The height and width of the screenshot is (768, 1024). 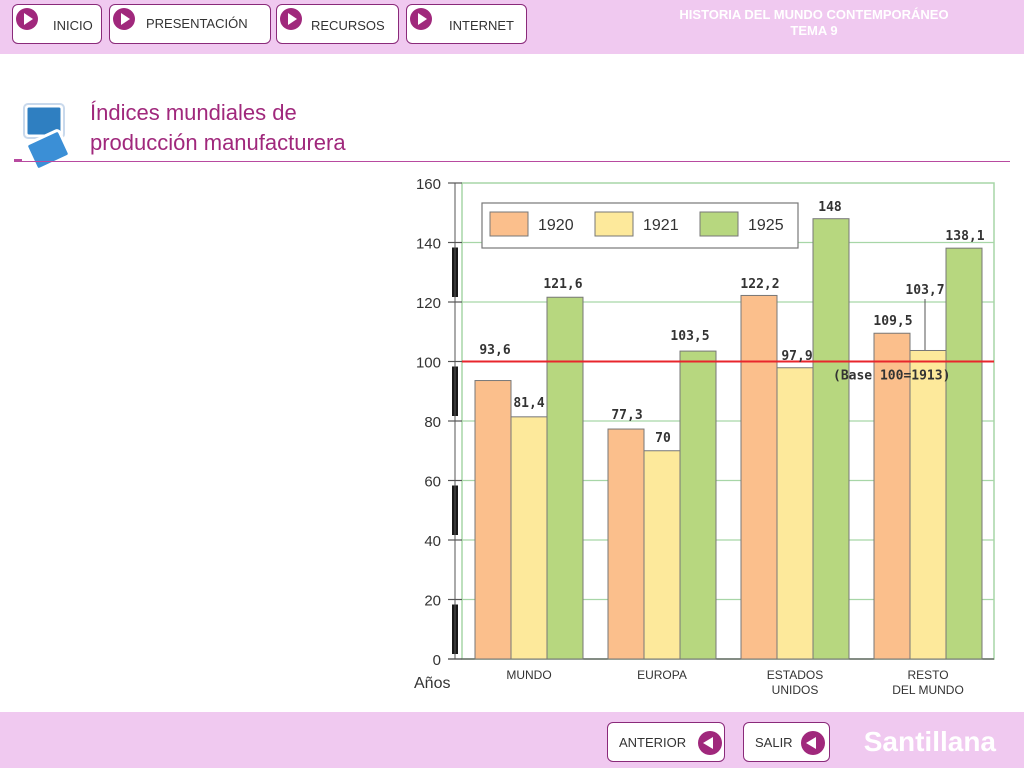 I want to click on x-category-label: EUROPA, so click(x=662, y=675).